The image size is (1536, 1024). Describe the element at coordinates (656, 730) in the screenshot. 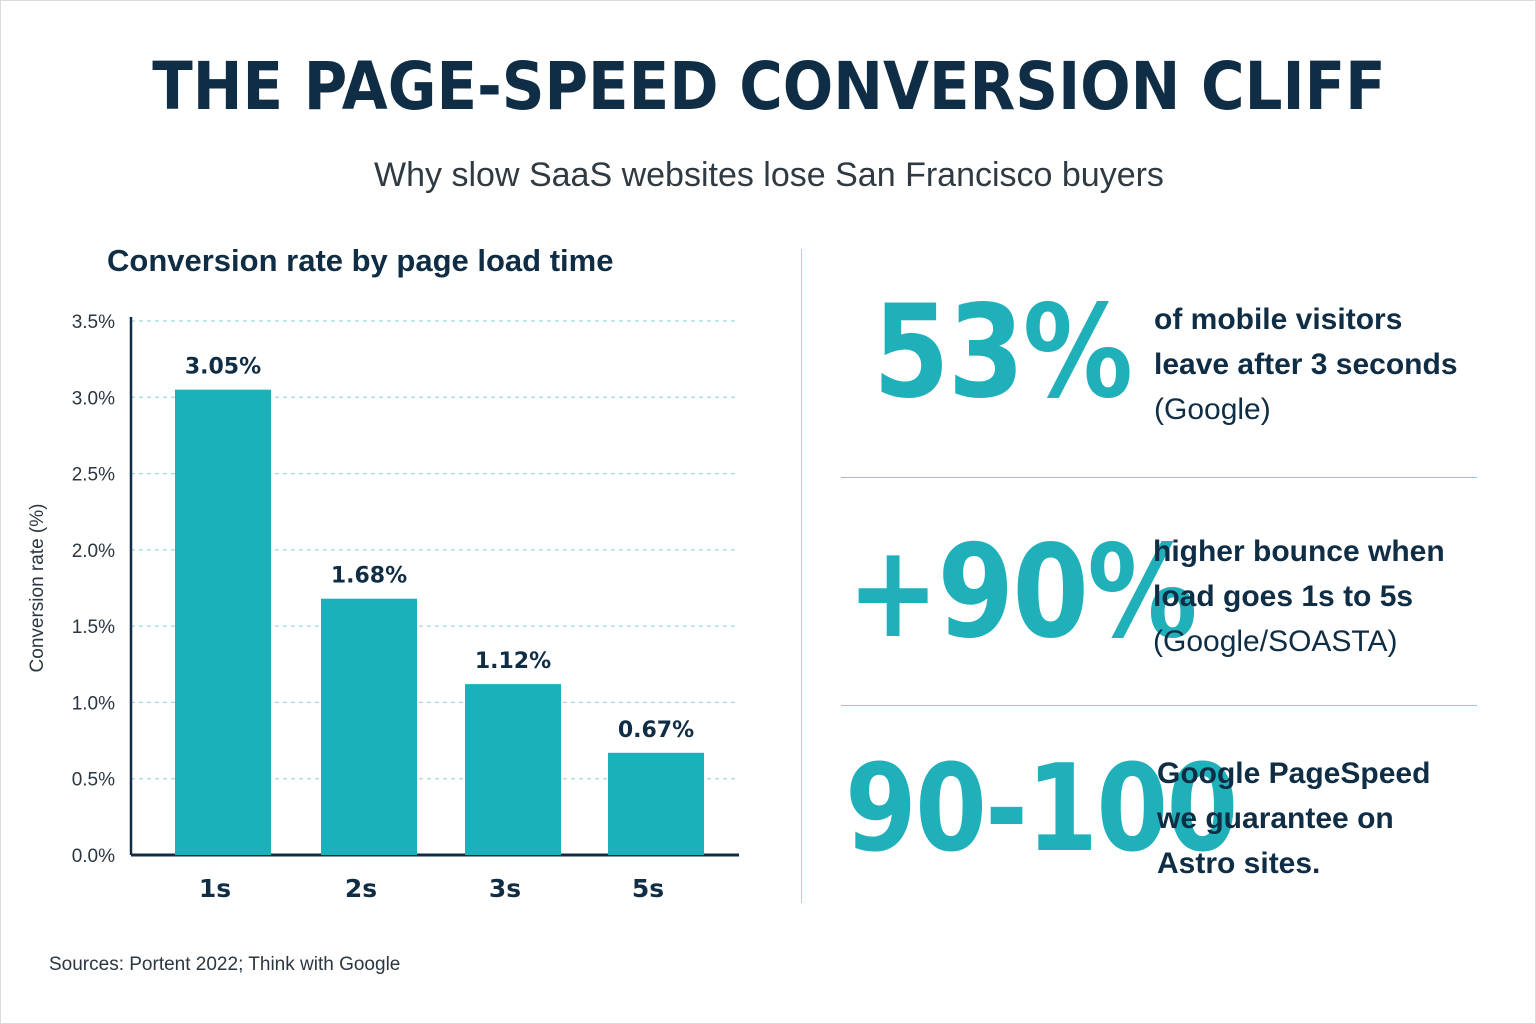

I see `data-label: 0.67%` at that location.